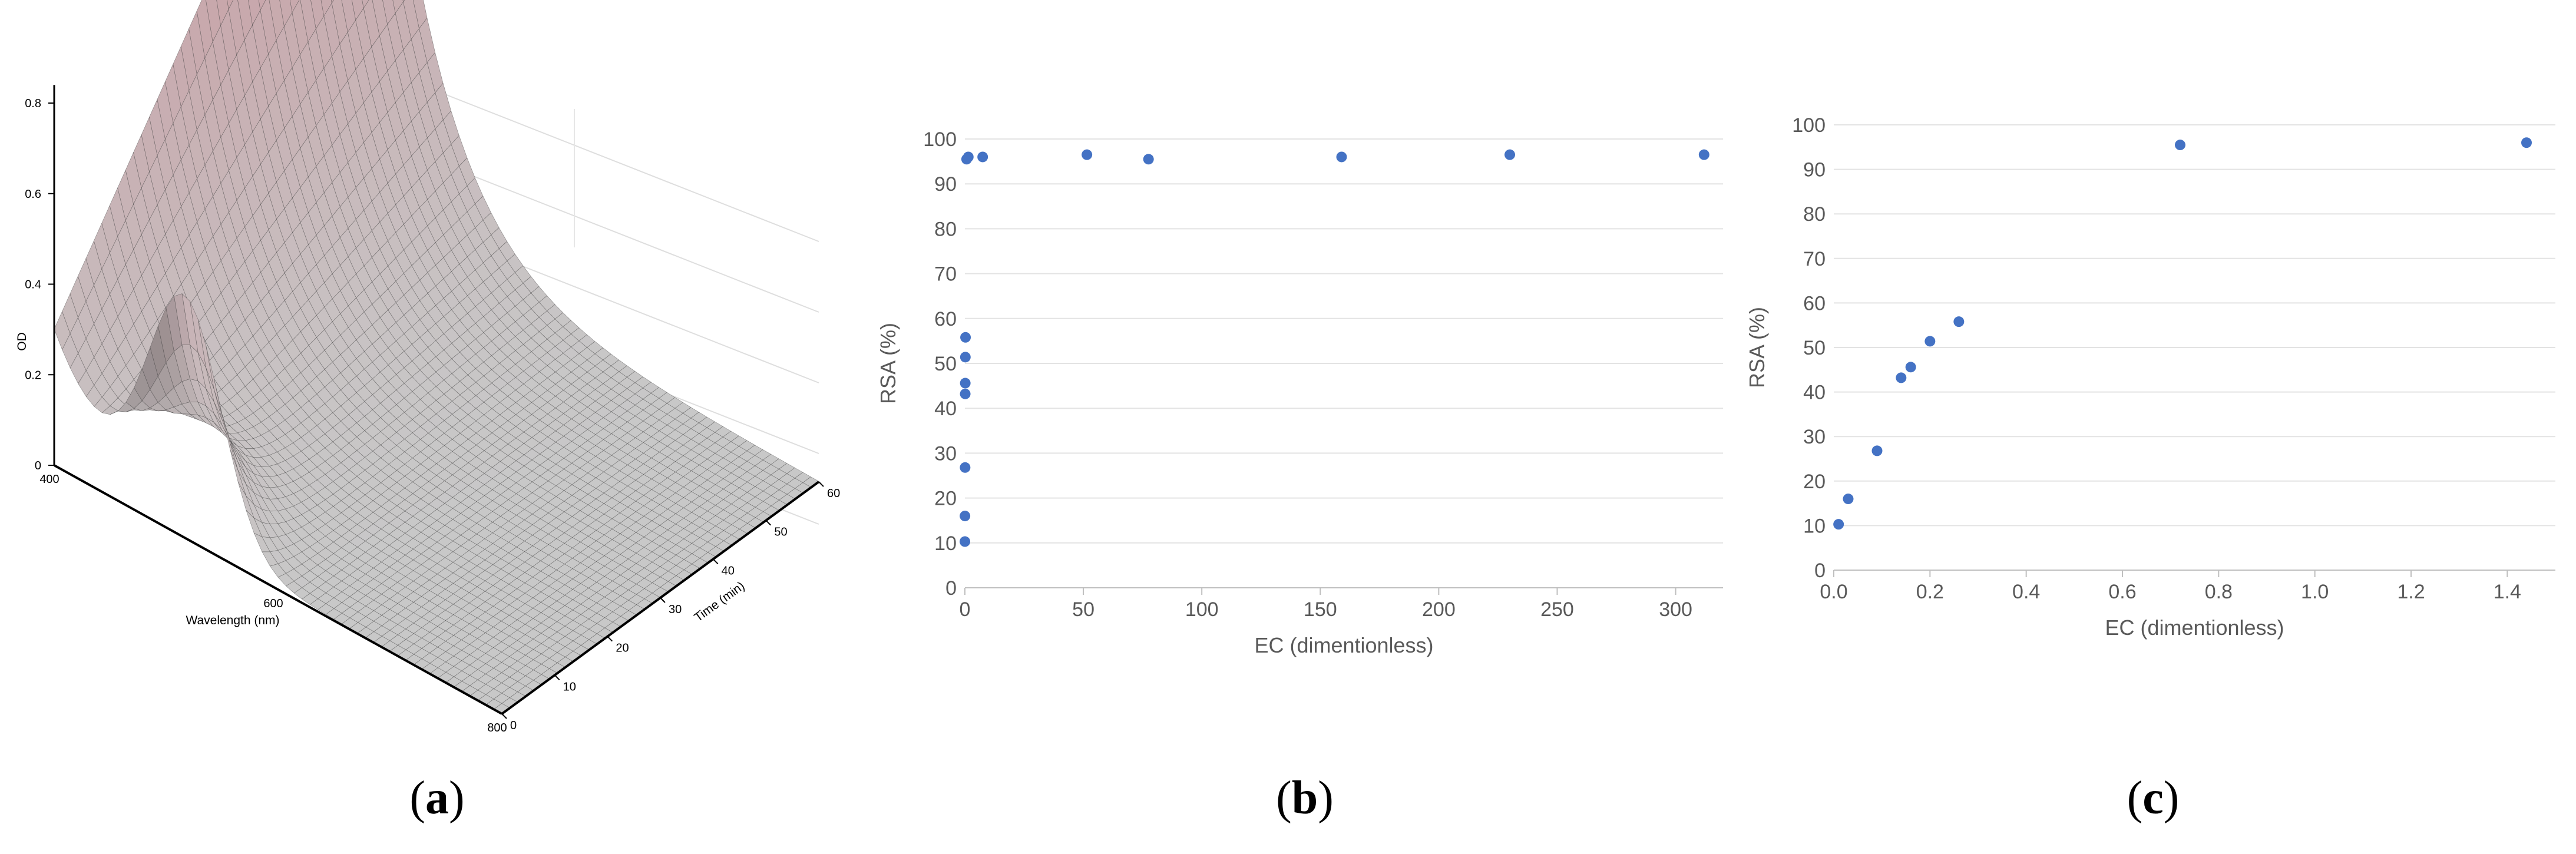 This screenshot has width=2576, height=854. I want to click on x-tick-label: 50, so click(1083, 610).